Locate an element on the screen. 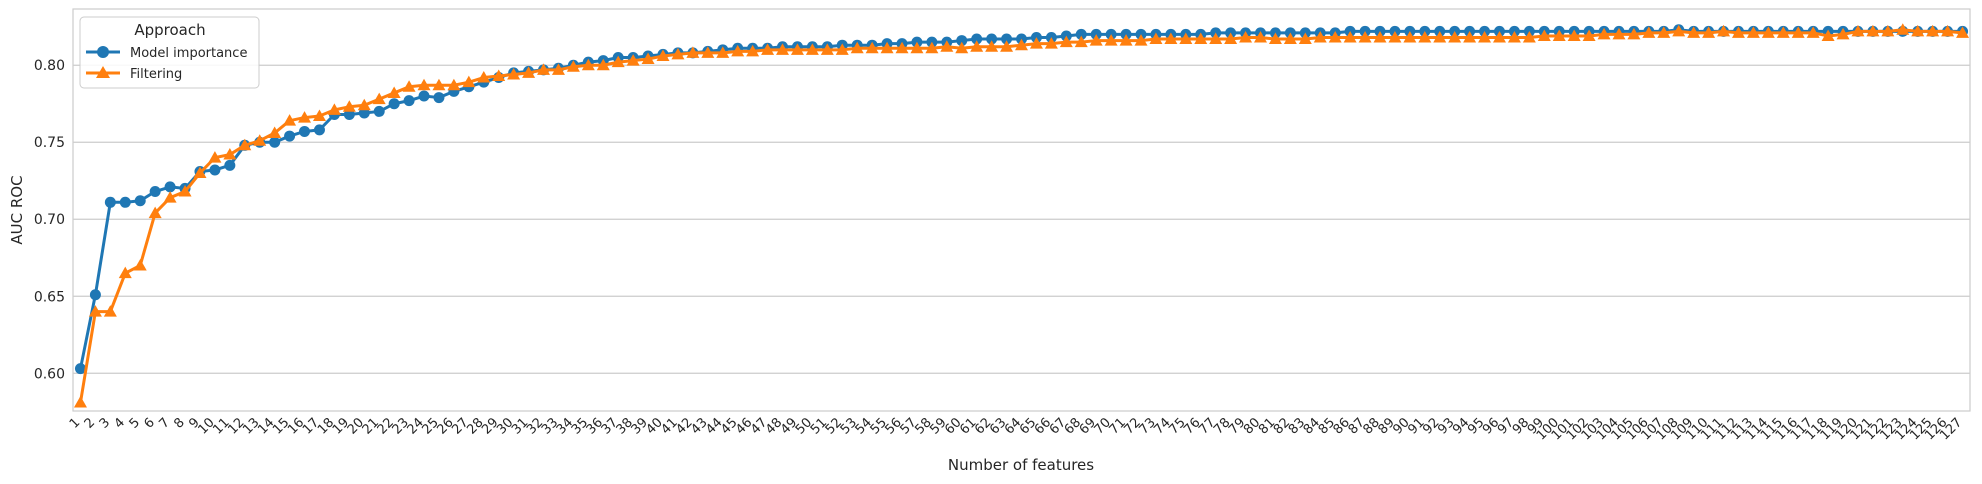 Image resolution: width=1982 pixels, height=484 pixels. x-tick-label: 2 is located at coordinates (90, 423).